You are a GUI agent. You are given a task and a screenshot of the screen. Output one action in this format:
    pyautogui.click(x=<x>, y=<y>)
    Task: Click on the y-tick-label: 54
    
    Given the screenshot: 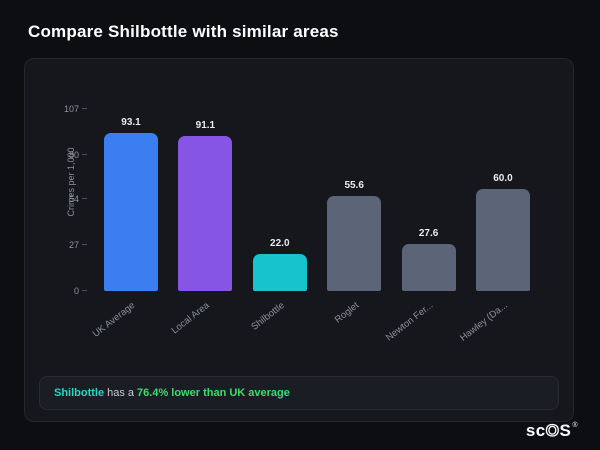 What is the action you would take?
    pyautogui.click(x=73, y=199)
    